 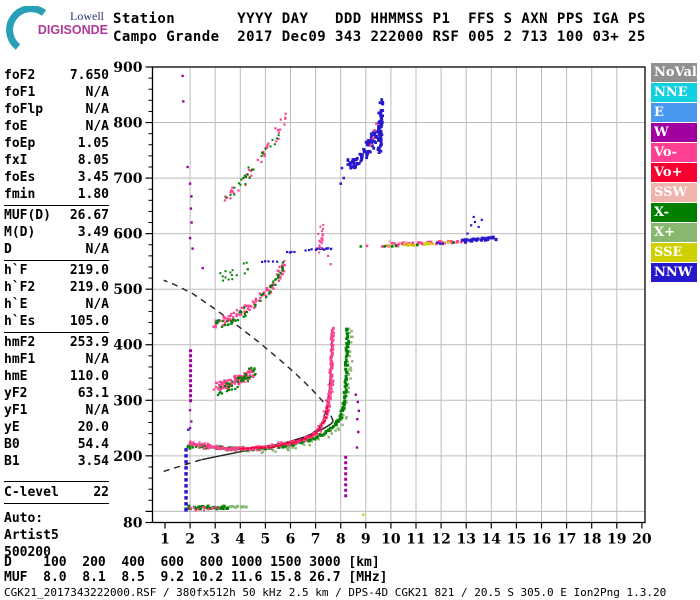 What do you see at coordinates (20, 321) in the screenshot?
I see `param-label: h`Es` at bounding box center [20, 321].